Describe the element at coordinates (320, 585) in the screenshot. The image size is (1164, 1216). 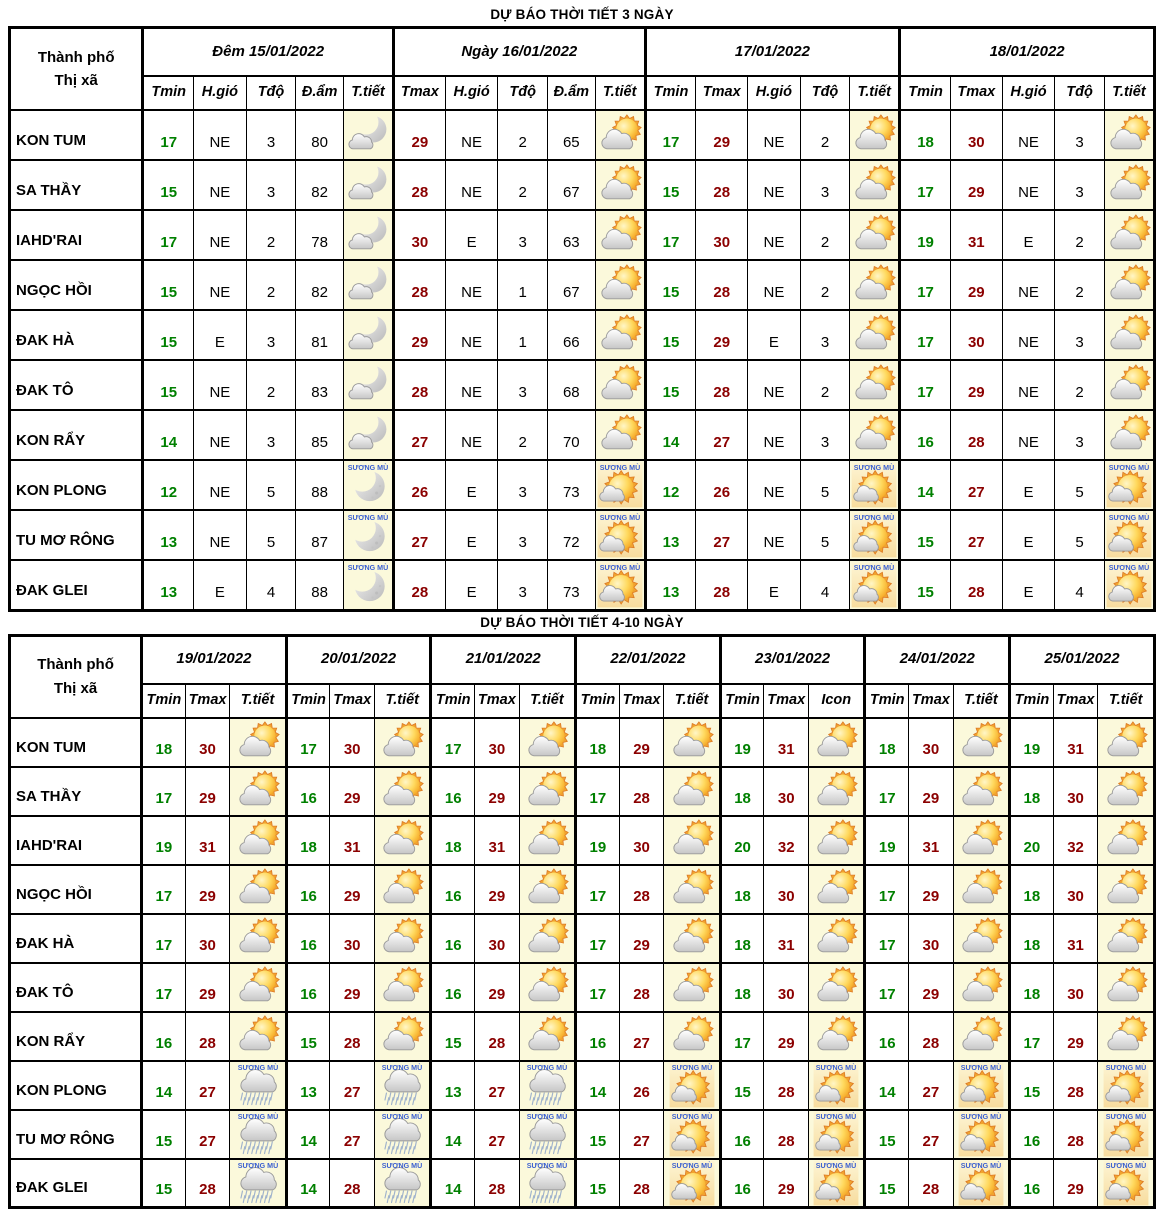
I see `dam-value: 88` at that location.